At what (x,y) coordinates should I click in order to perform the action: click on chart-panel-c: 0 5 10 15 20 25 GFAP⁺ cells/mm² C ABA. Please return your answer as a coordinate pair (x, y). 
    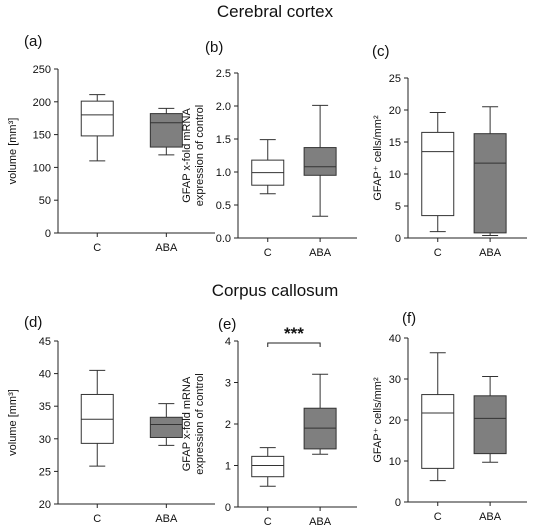
    Looking at the image, I should click on (449, 166).